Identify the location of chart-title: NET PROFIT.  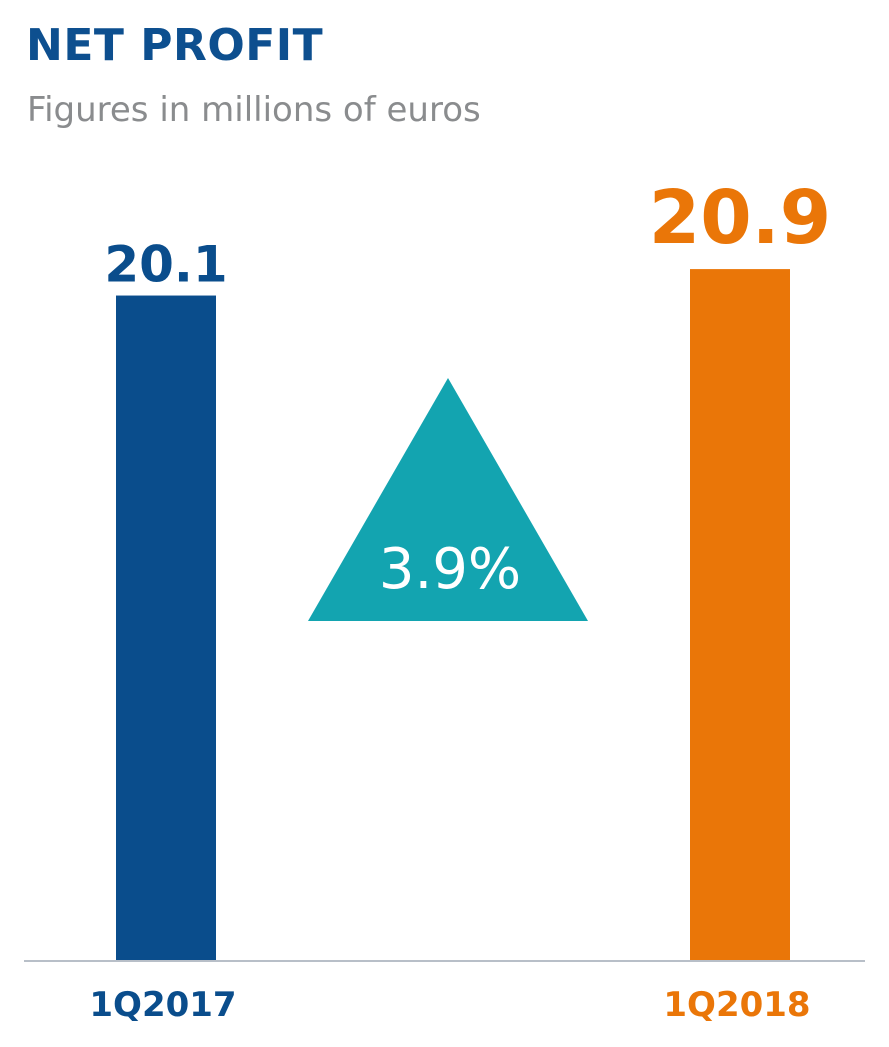
(175, 45).